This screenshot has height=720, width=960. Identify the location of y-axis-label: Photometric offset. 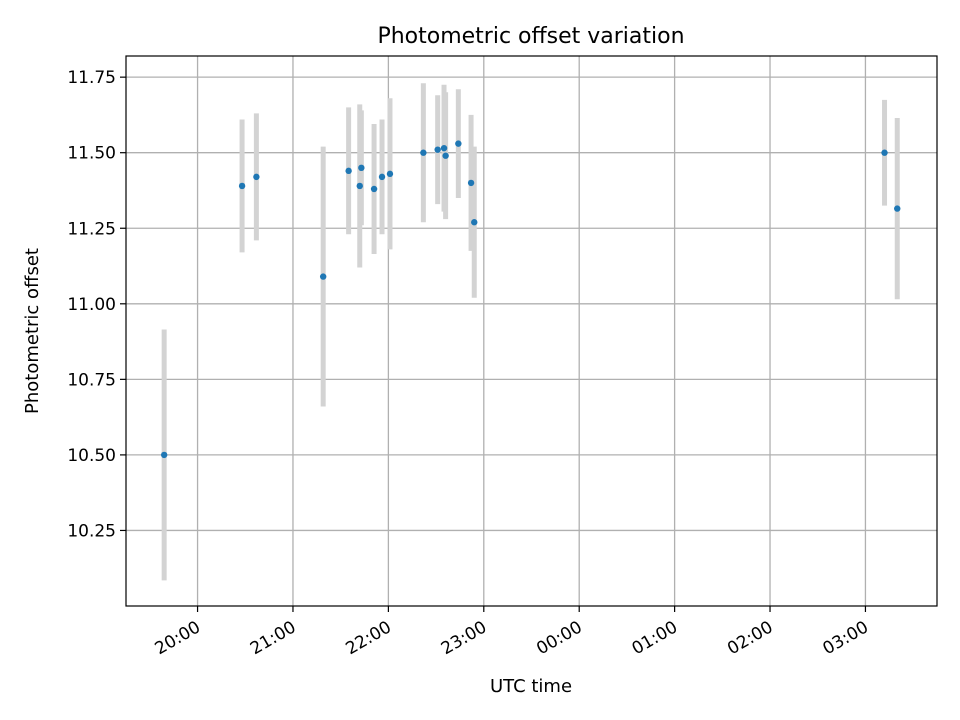
(32, 331).